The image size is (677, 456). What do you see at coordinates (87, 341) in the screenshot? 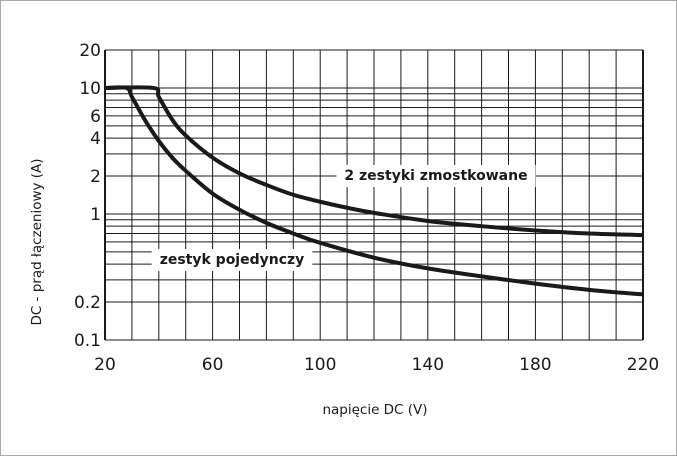
I see `y-tick-label: 0.1` at bounding box center [87, 341].